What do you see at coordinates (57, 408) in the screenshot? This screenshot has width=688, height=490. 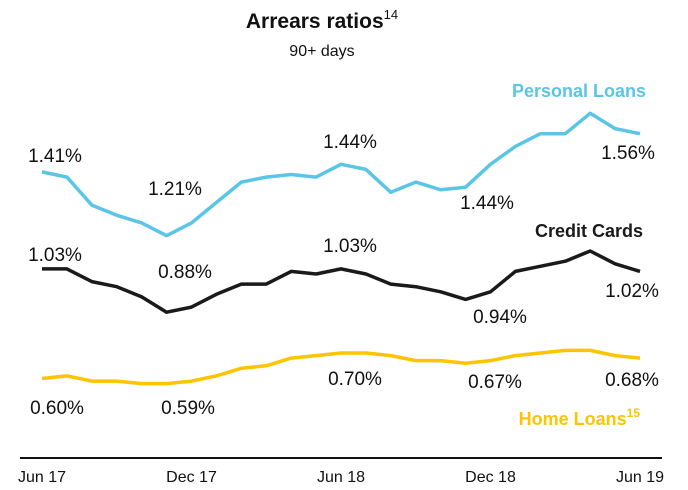 I see `data-label: 0.60%` at bounding box center [57, 408].